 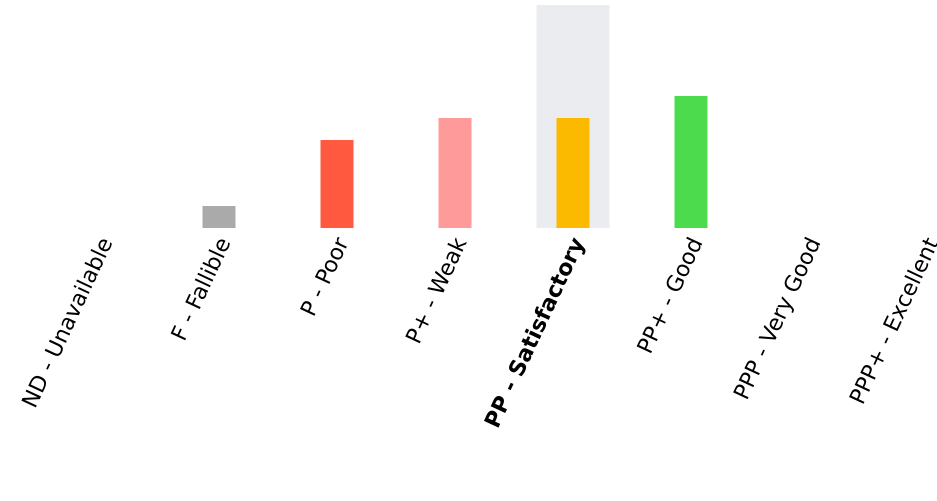 I want to click on bar-pp-satisfactory, so click(x=573, y=173).